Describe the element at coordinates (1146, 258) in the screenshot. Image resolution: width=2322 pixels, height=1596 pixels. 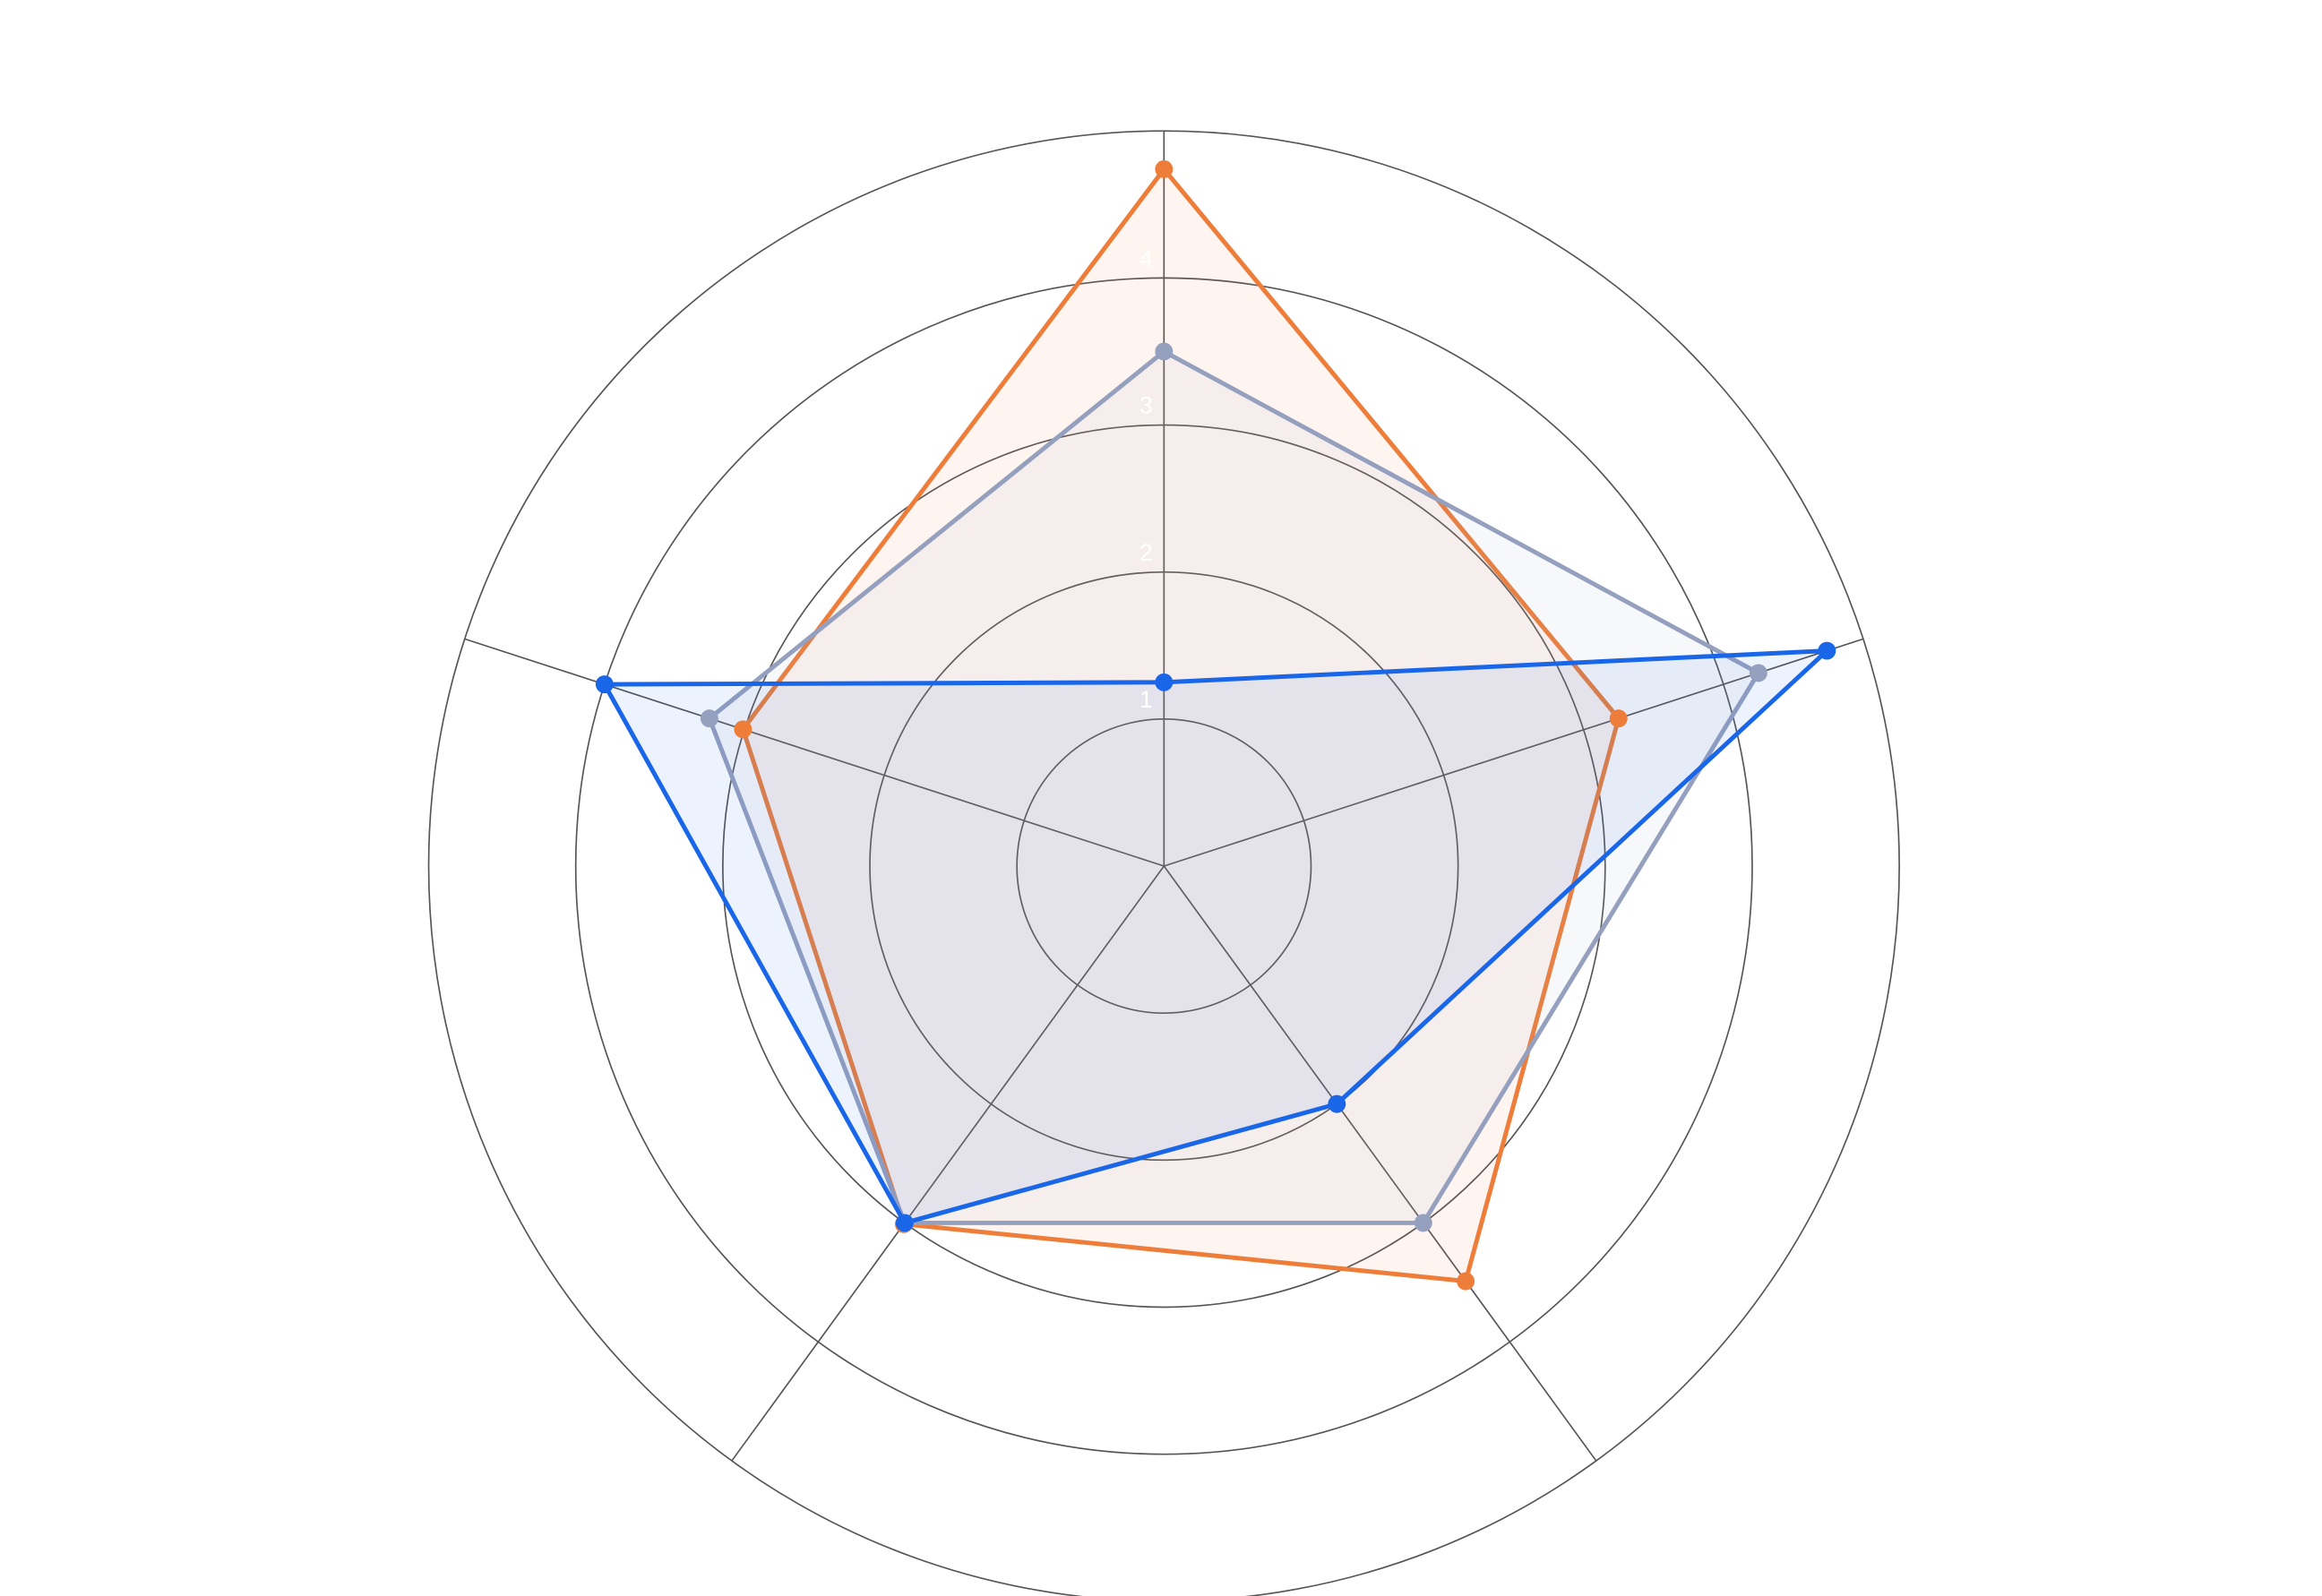
I see `r-tick-label: 4` at that location.